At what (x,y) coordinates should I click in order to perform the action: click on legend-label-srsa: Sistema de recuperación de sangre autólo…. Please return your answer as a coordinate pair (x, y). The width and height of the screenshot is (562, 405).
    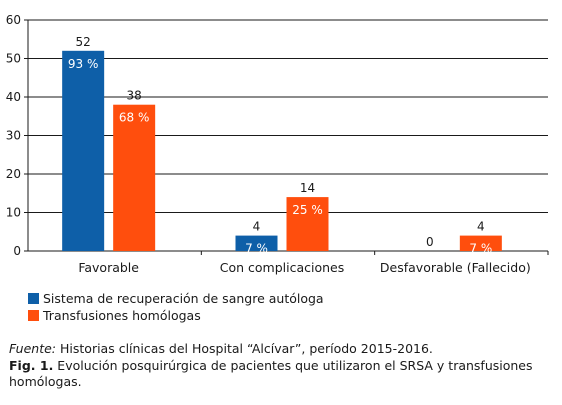
    Looking at the image, I should click on (183, 298).